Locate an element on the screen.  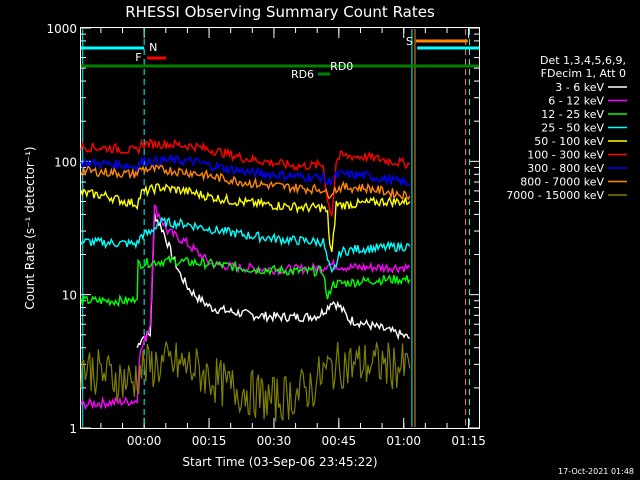
rd6-label: RD6 is located at coordinates (302, 74).